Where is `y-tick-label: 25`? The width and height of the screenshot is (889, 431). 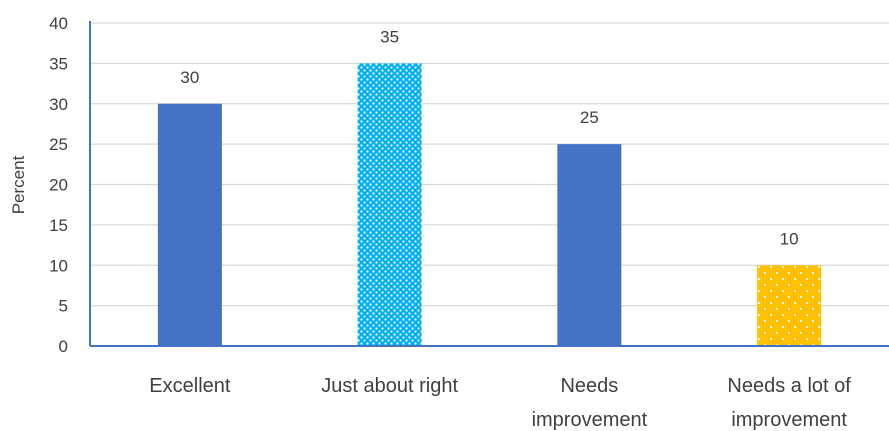
y-tick-label: 25 is located at coordinates (58, 144).